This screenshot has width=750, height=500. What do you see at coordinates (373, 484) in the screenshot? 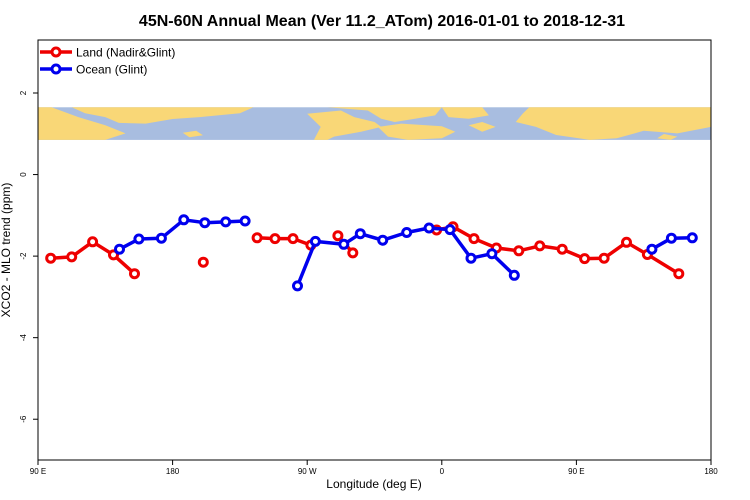
I see `x-axis-label: Longitude (deg E)` at bounding box center [373, 484].